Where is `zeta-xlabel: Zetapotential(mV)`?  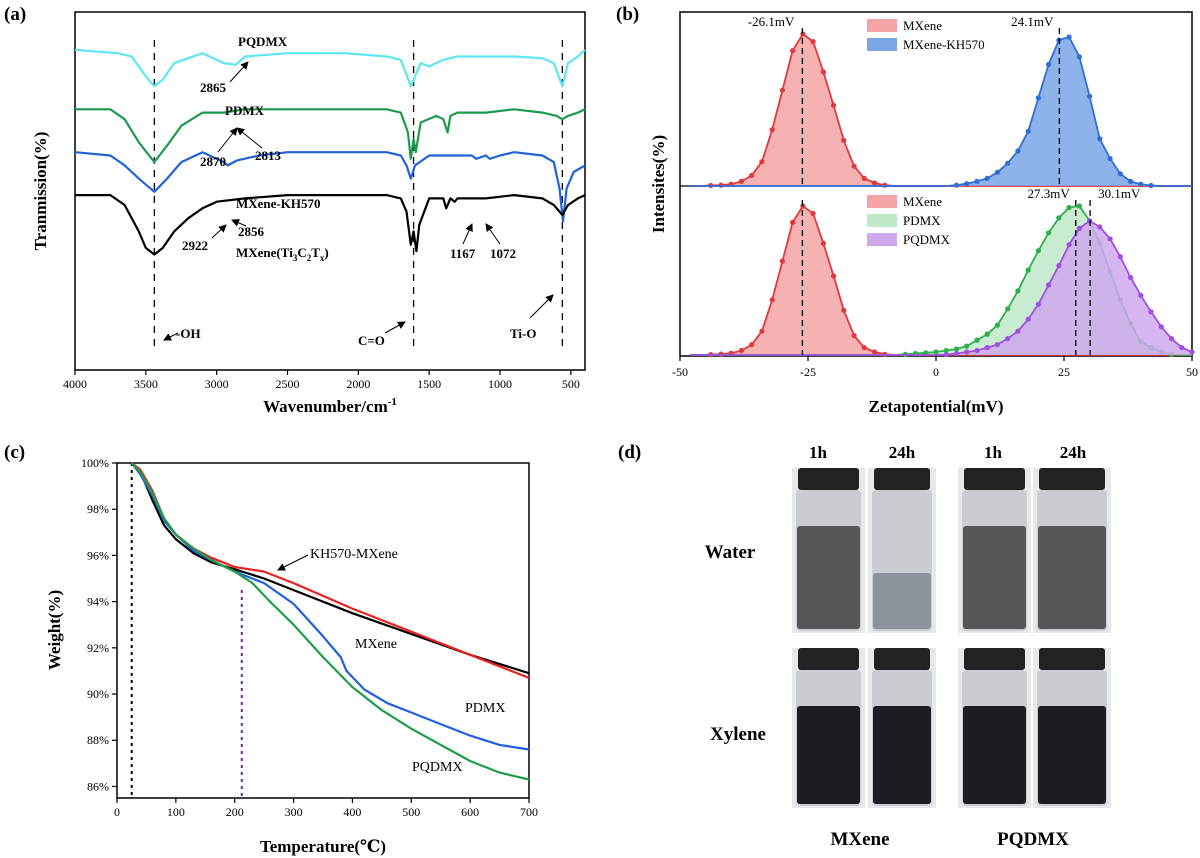 zeta-xlabel: Zetapotential(mV) is located at coordinates (935, 406).